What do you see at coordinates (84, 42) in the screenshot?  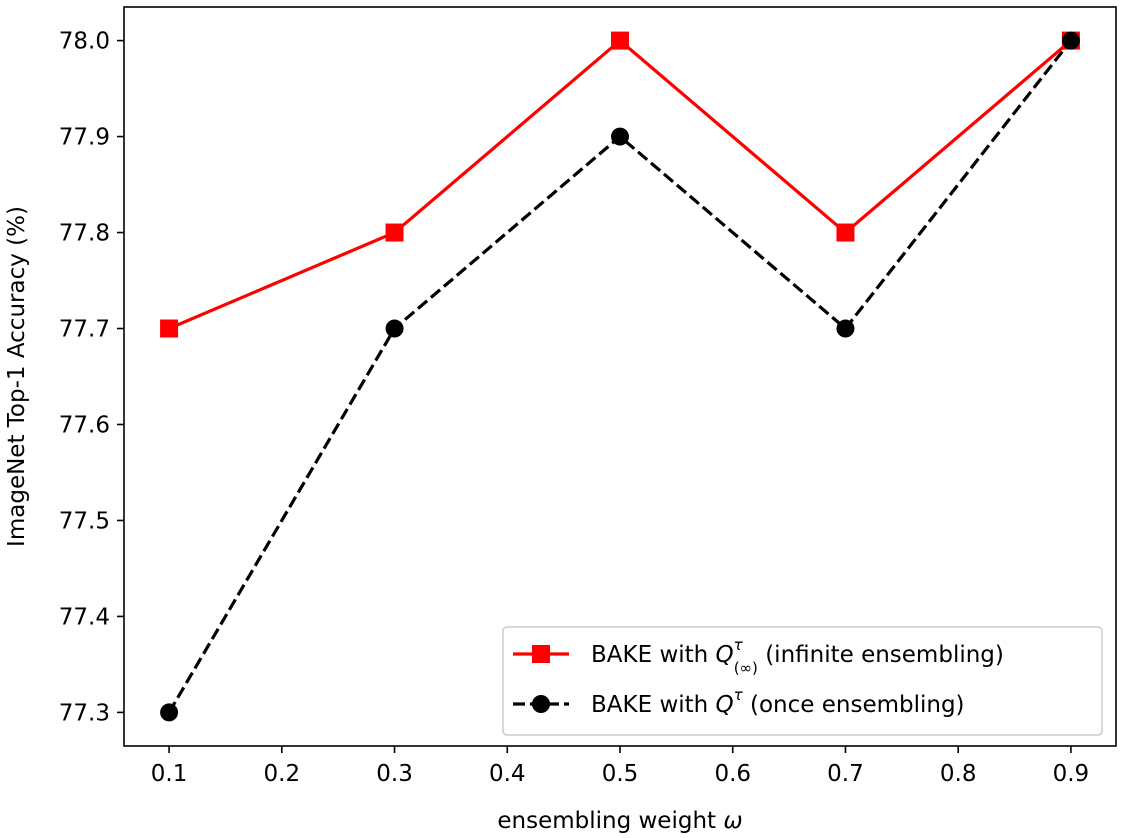 I see `y-tick-label: 78.0` at bounding box center [84, 42].